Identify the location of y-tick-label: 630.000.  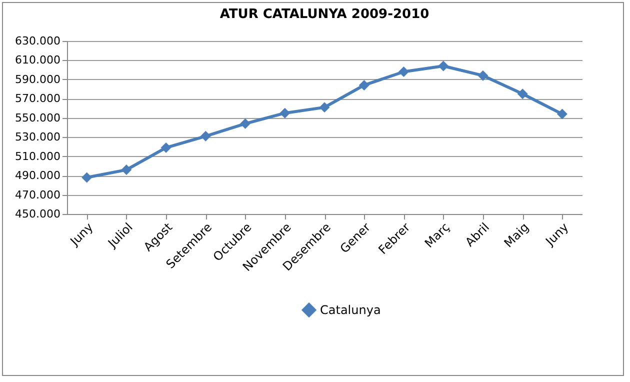
(37, 41).